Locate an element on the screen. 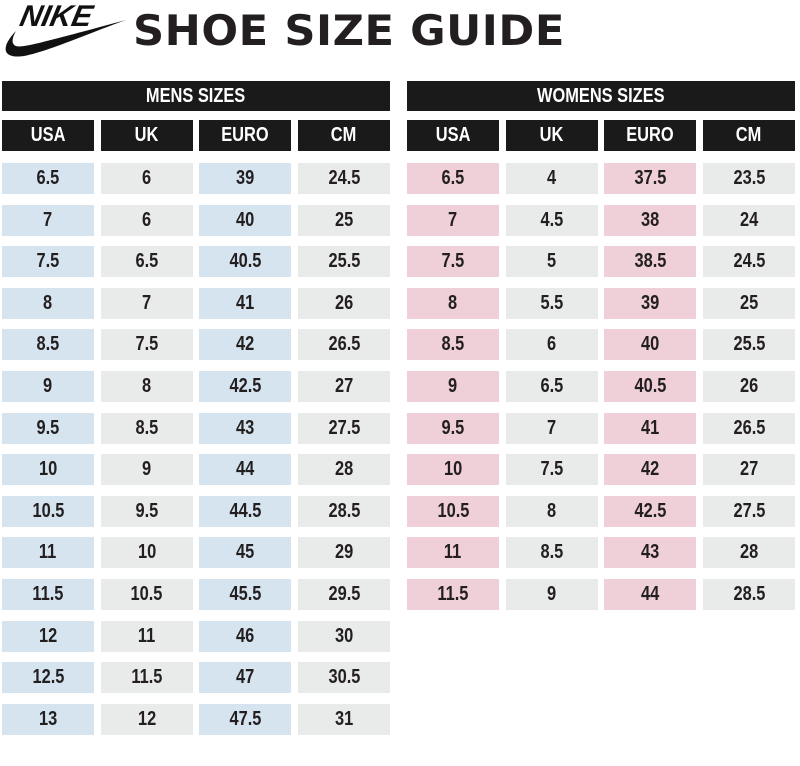 This screenshot has width=800, height=766. table-row: 12 11 46 30 is located at coordinates (196, 636).